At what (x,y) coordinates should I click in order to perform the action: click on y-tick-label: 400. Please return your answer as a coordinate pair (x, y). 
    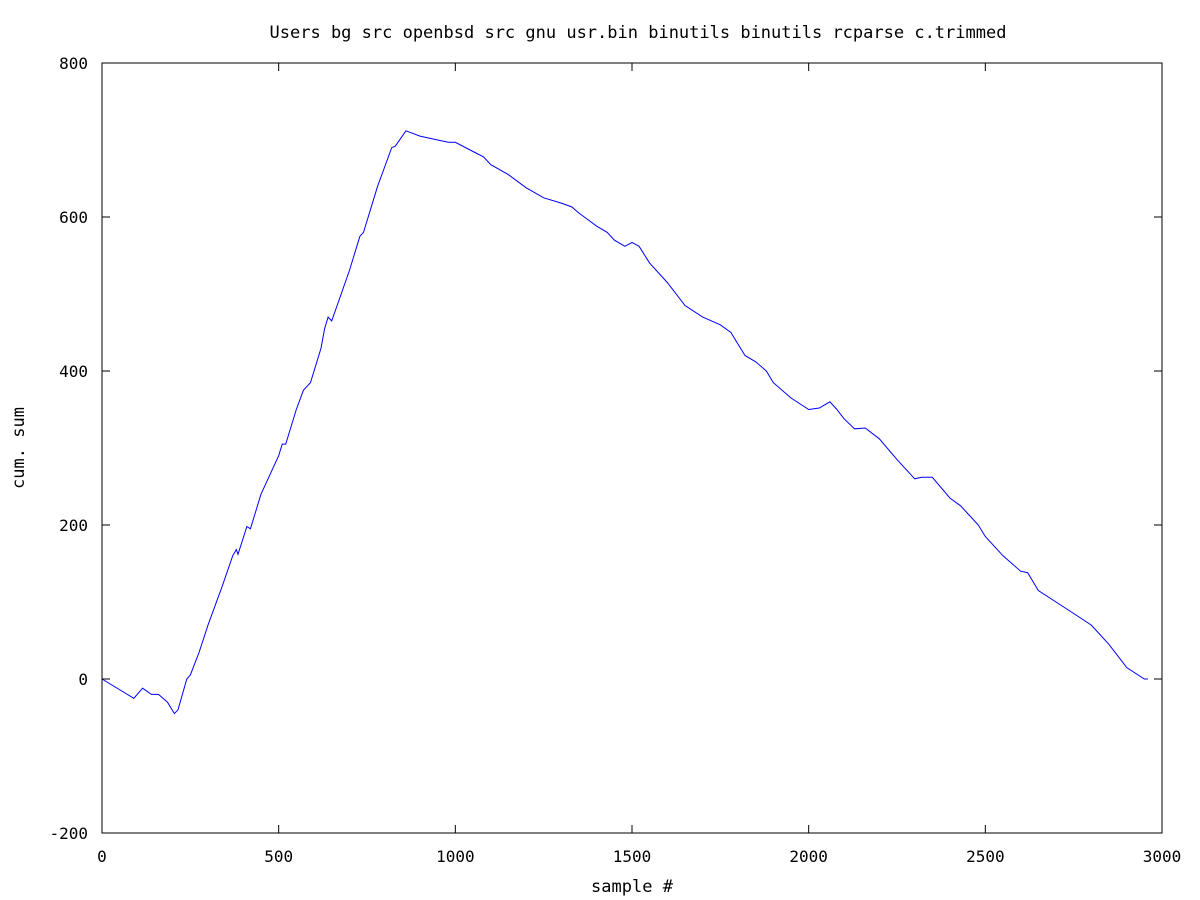
    Looking at the image, I should click on (73, 371).